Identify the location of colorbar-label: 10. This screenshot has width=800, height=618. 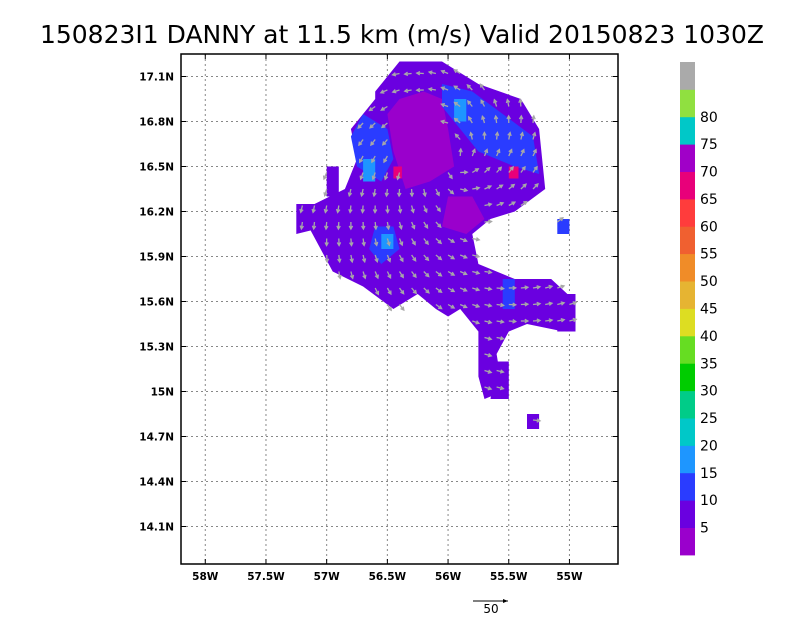
(709, 501).